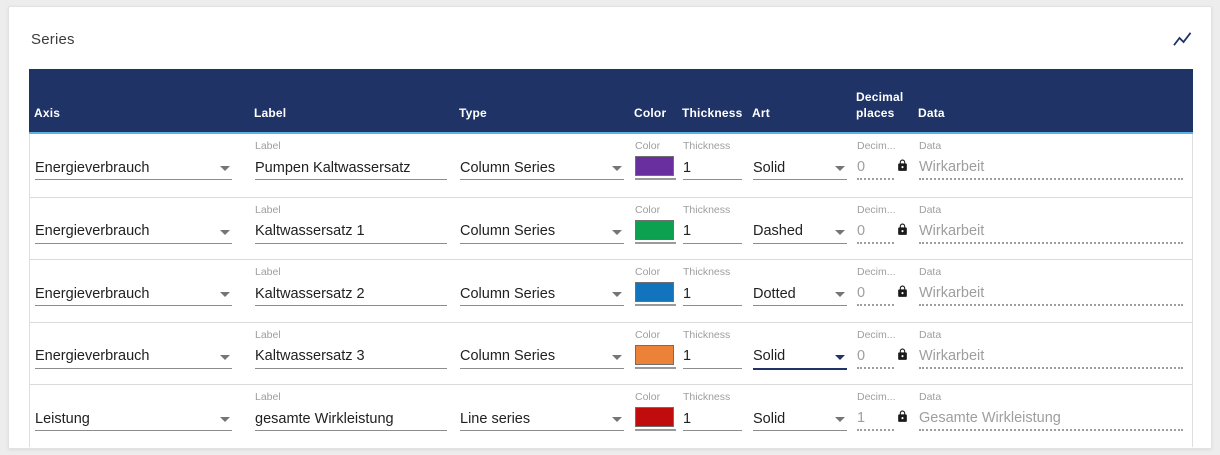  What do you see at coordinates (310, 231) in the screenshot?
I see `label-input-value: Kaltwassersatz 1` at bounding box center [310, 231].